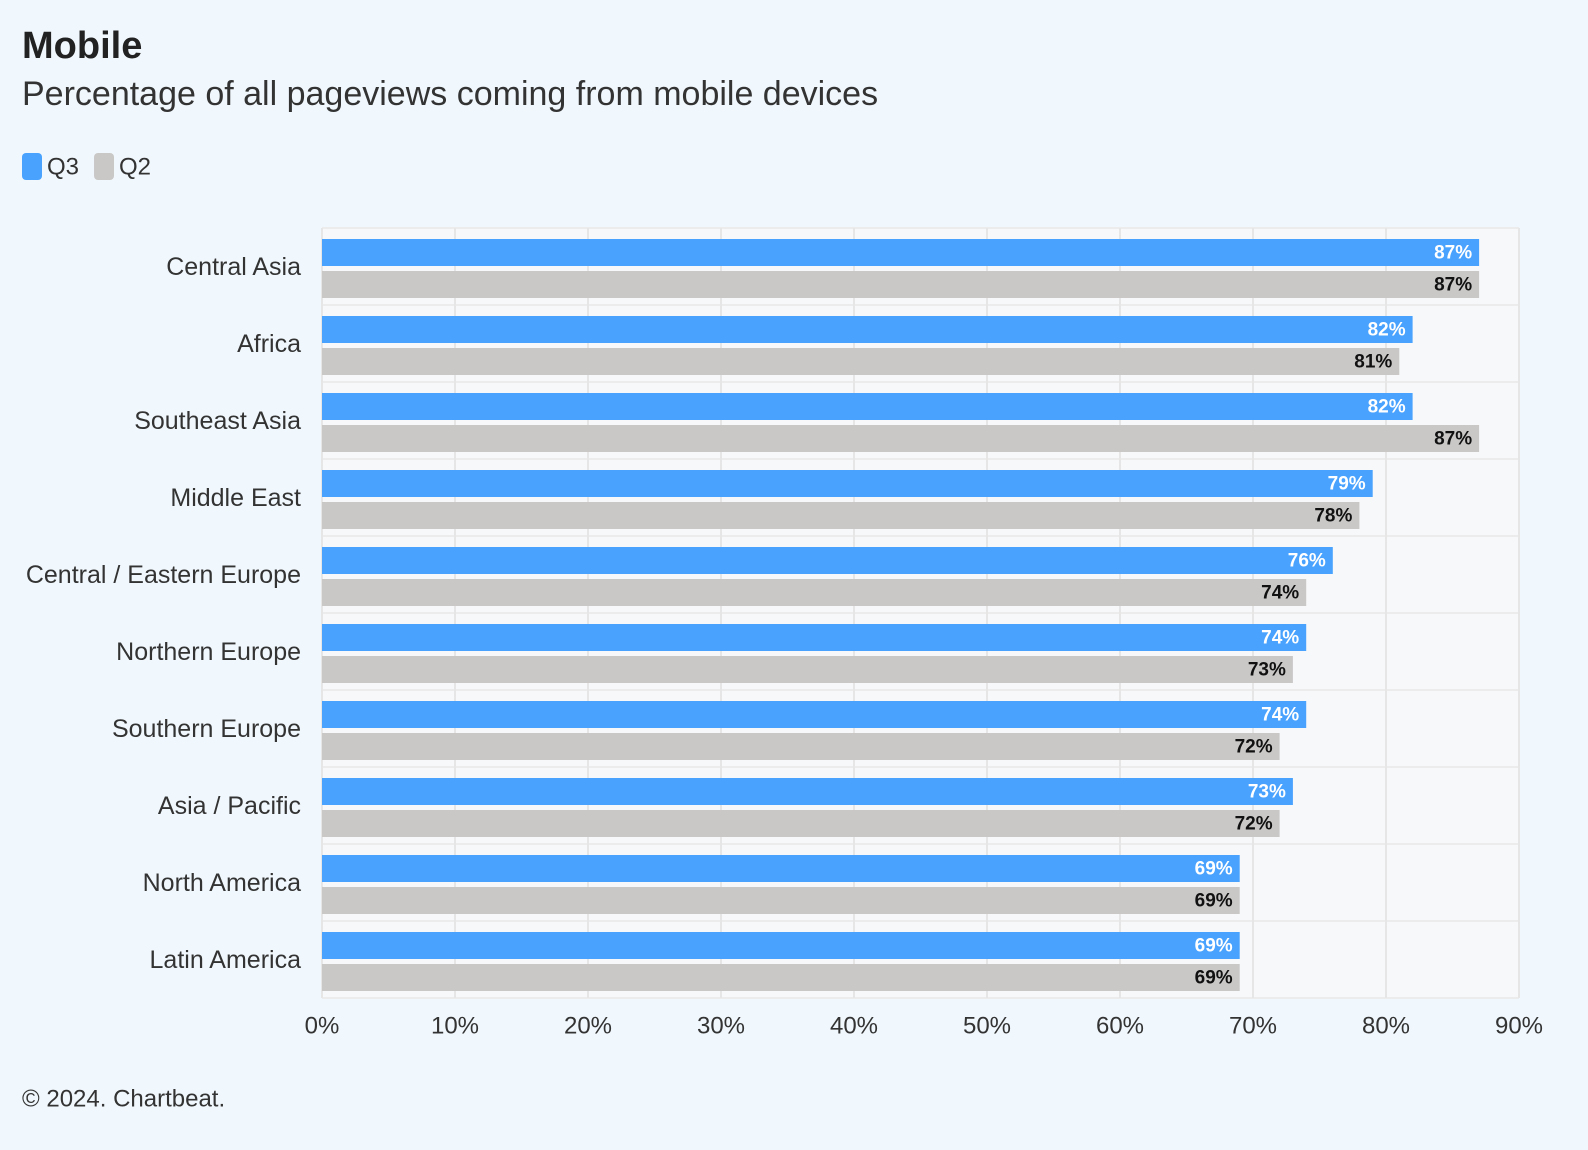 The image size is (1588, 1150). I want to click on value-label: 78%, so click(1333, 516).